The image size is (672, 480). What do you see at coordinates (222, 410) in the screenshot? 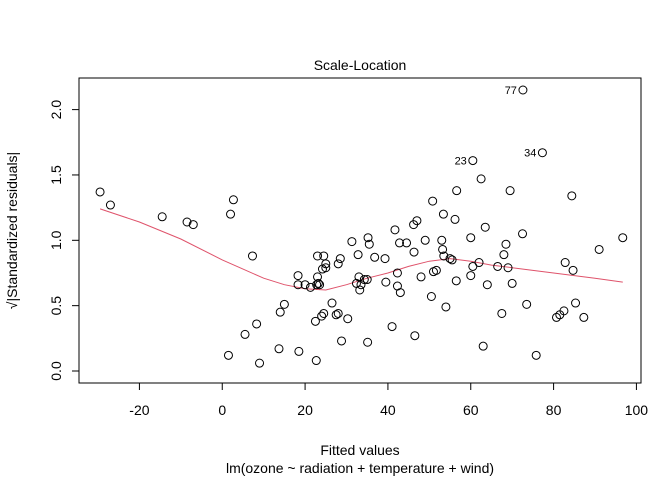
I see `x-tick-label: 0` at bounding box center [222, 410].